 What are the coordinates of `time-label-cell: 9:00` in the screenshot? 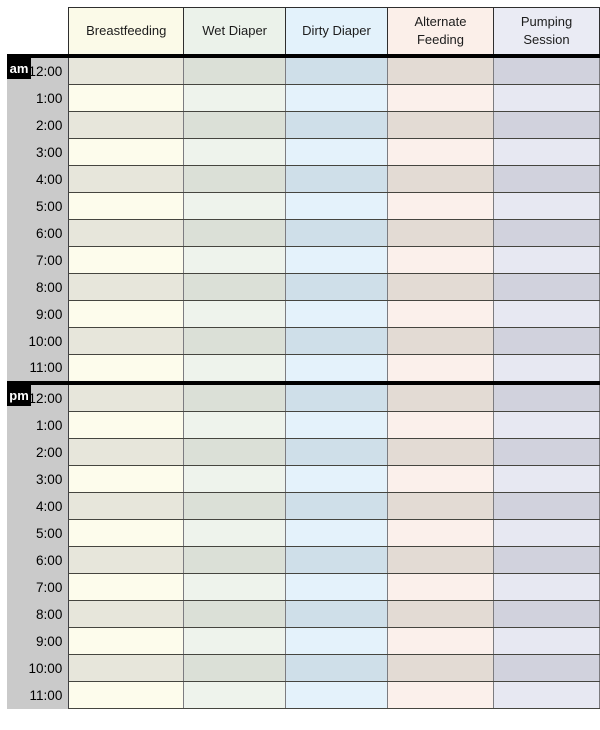 It's located at (38, 314).